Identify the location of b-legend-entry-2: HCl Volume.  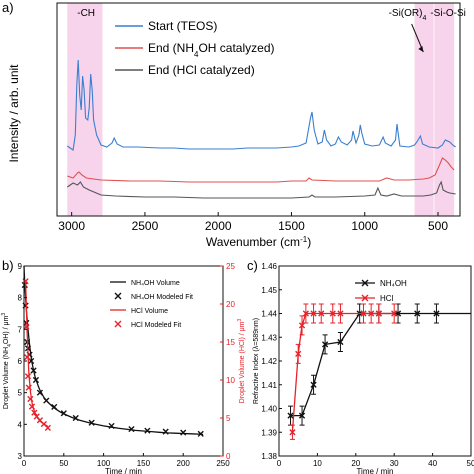
(149, 311).